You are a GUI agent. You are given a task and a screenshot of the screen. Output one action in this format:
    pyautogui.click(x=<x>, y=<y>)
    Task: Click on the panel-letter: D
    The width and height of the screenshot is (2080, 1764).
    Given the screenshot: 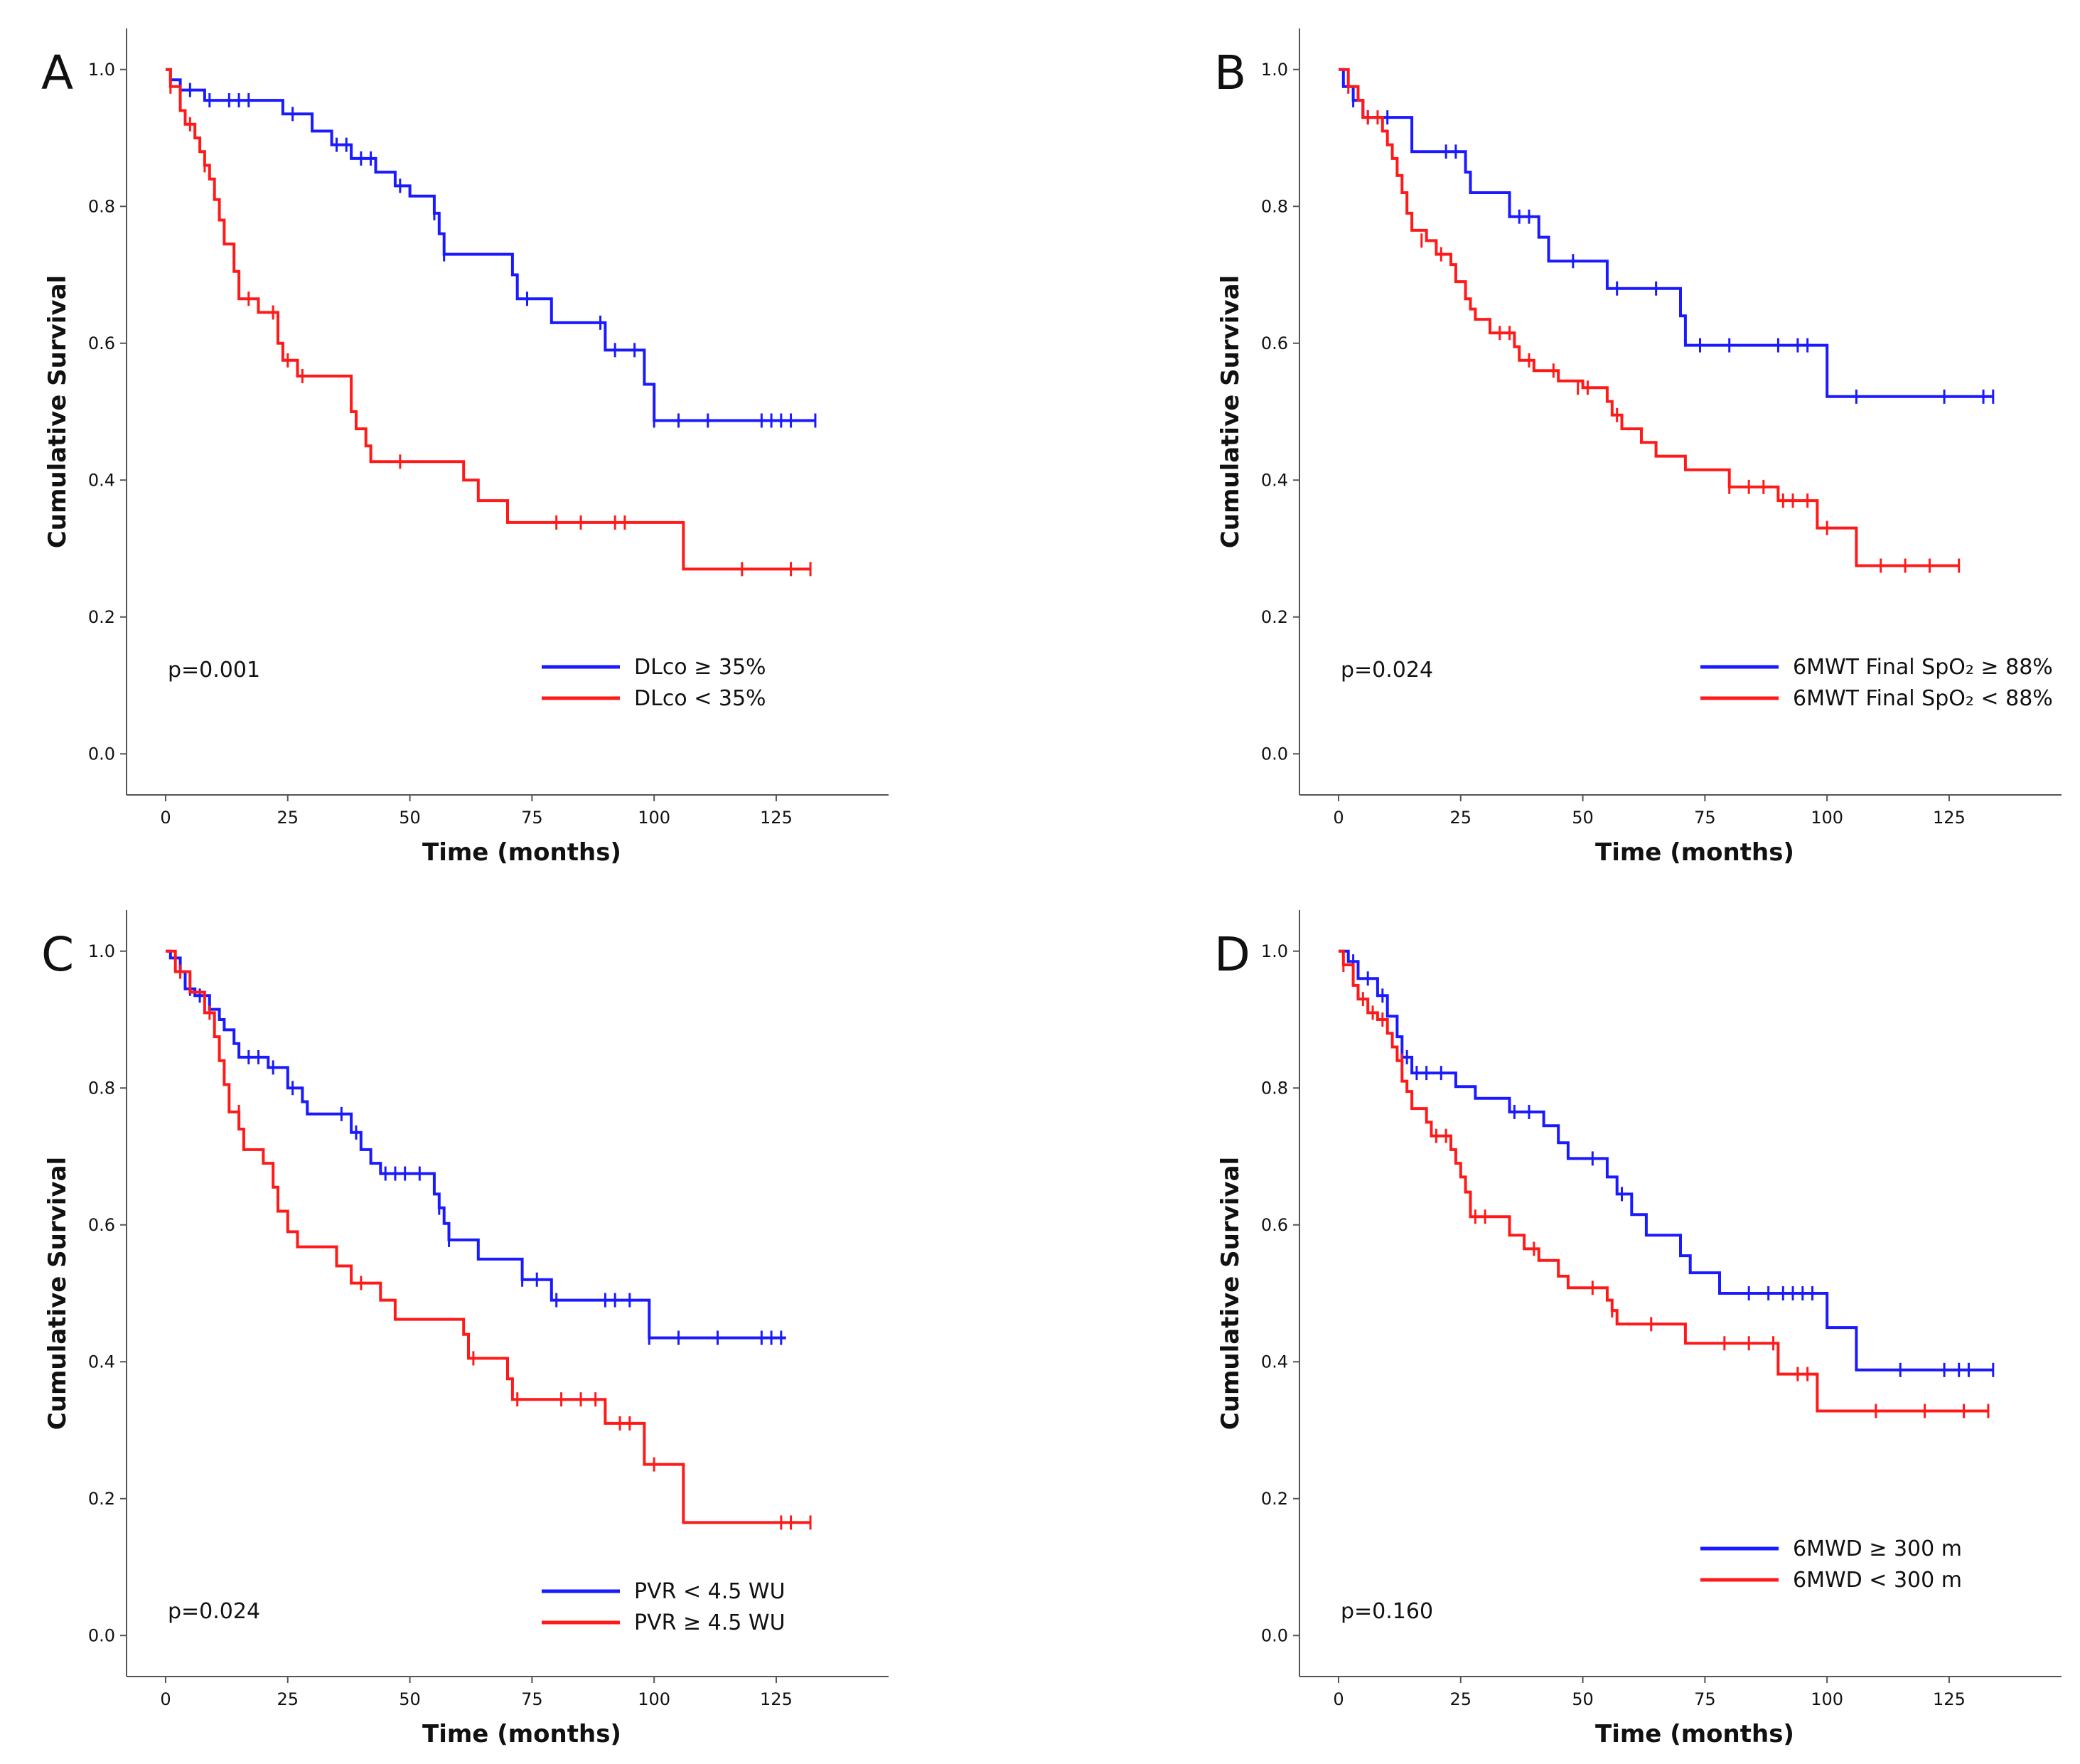 What is the action you would take?
    pyautogui.click(x=1232, y=954)
    